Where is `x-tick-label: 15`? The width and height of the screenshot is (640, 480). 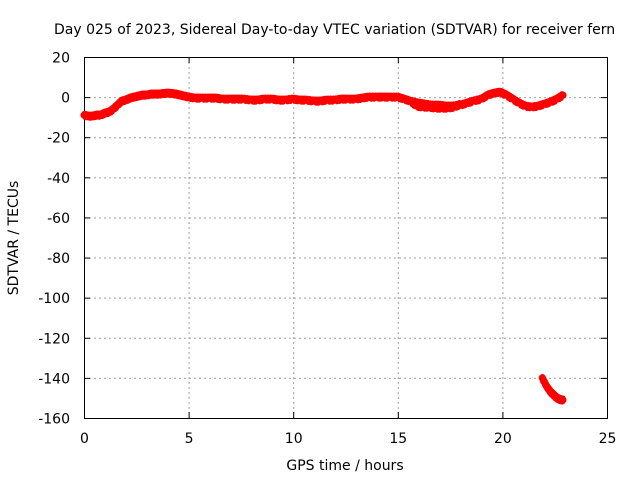
x-tick-label: 15 is located at coordinates (398, 439).